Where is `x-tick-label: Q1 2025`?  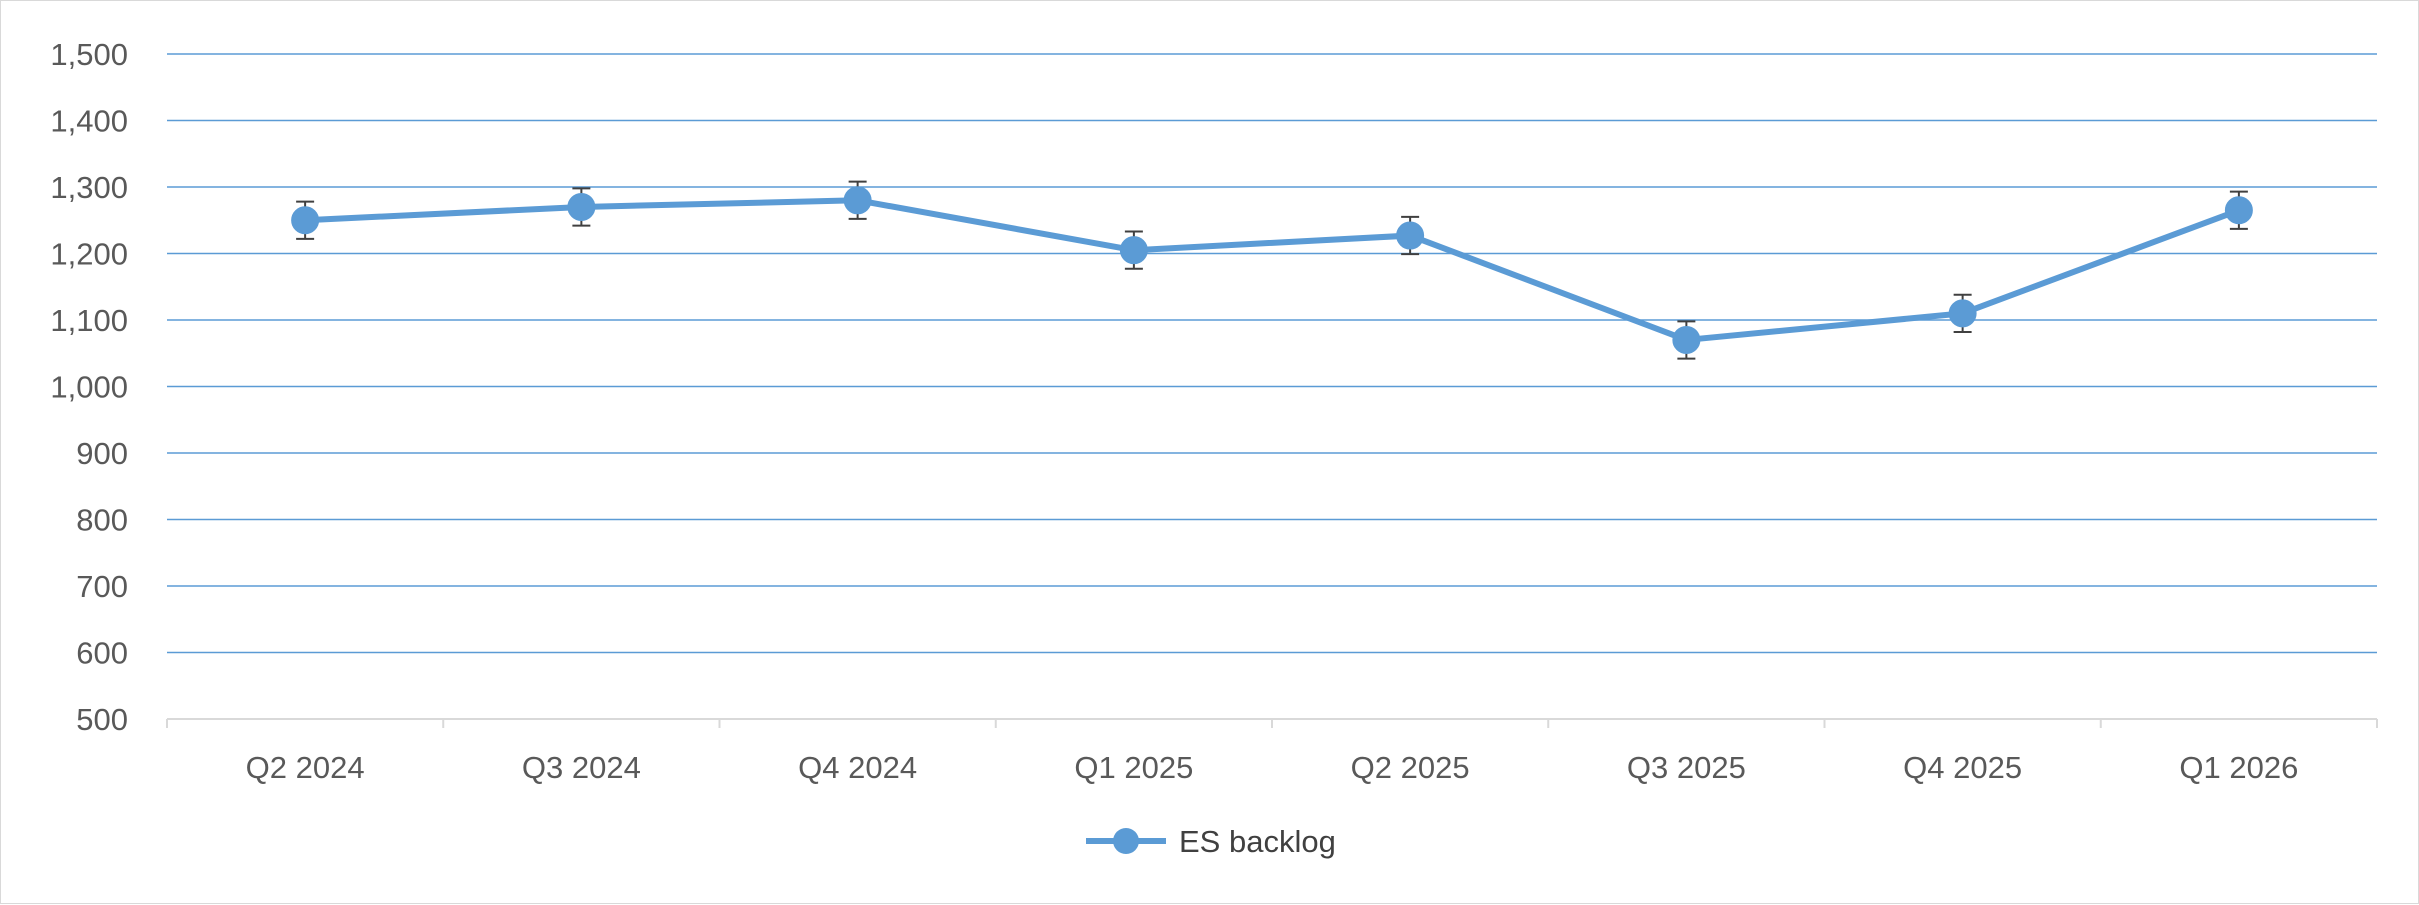 x-tick-label: Q1 2025 is located at coordinates (1133, 767).